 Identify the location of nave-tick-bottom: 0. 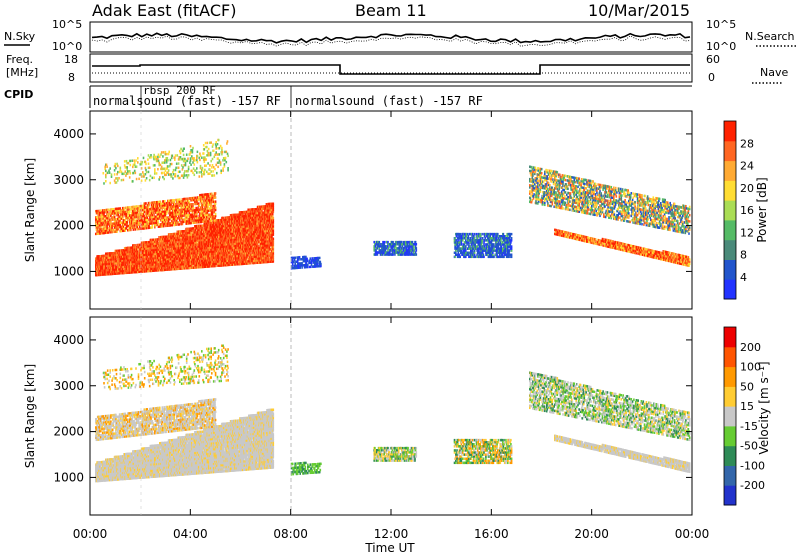
(711, 77).